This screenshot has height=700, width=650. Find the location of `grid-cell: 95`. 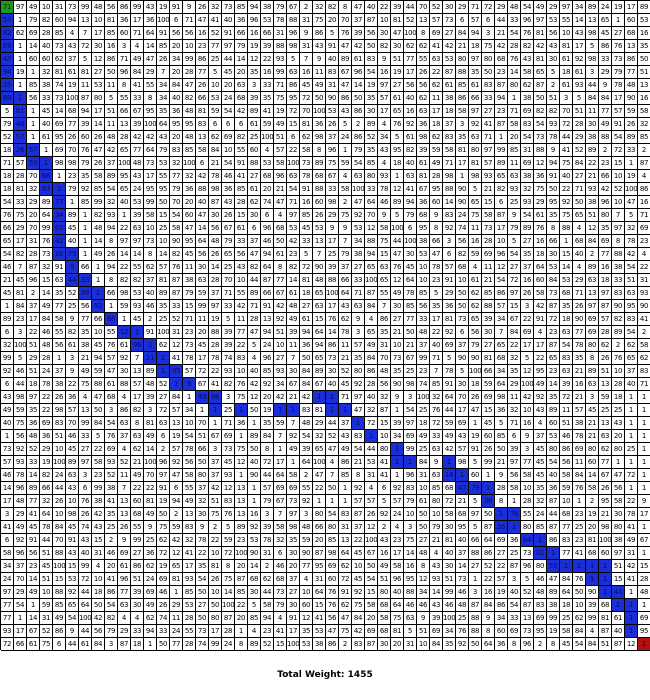

grid-cell: 95 is located at coordinates (163, 189).